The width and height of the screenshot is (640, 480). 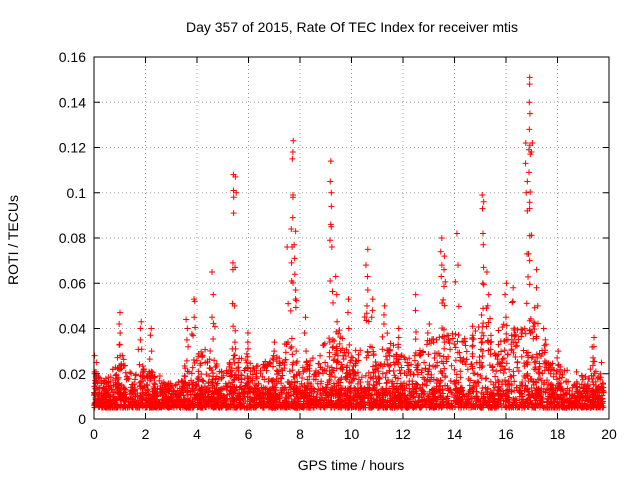 I want to click on y-tick-label: 0.02, so click(x=72, y=374).